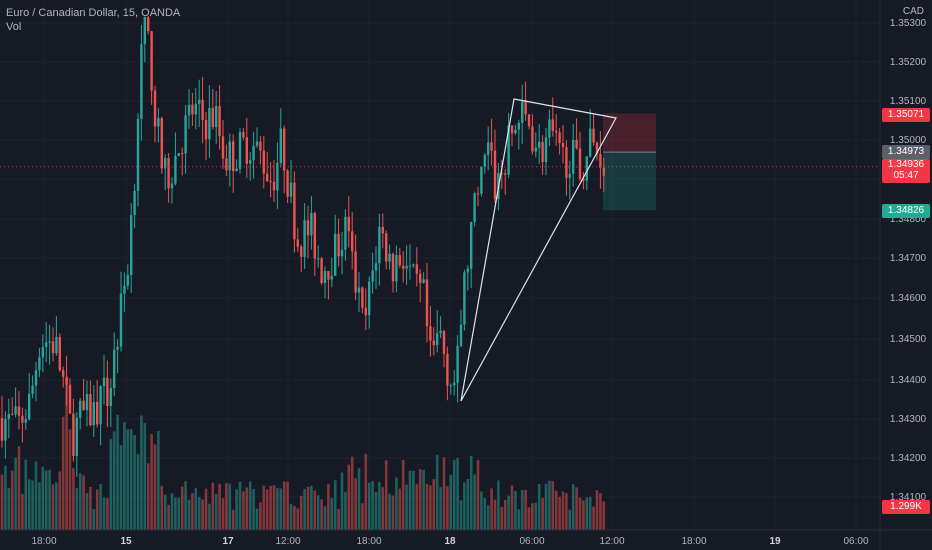  What do you see at coordinates (368, 541) in the screenshot?
I see `time-tick-label: 18:00` at bounding box center [368, 541].